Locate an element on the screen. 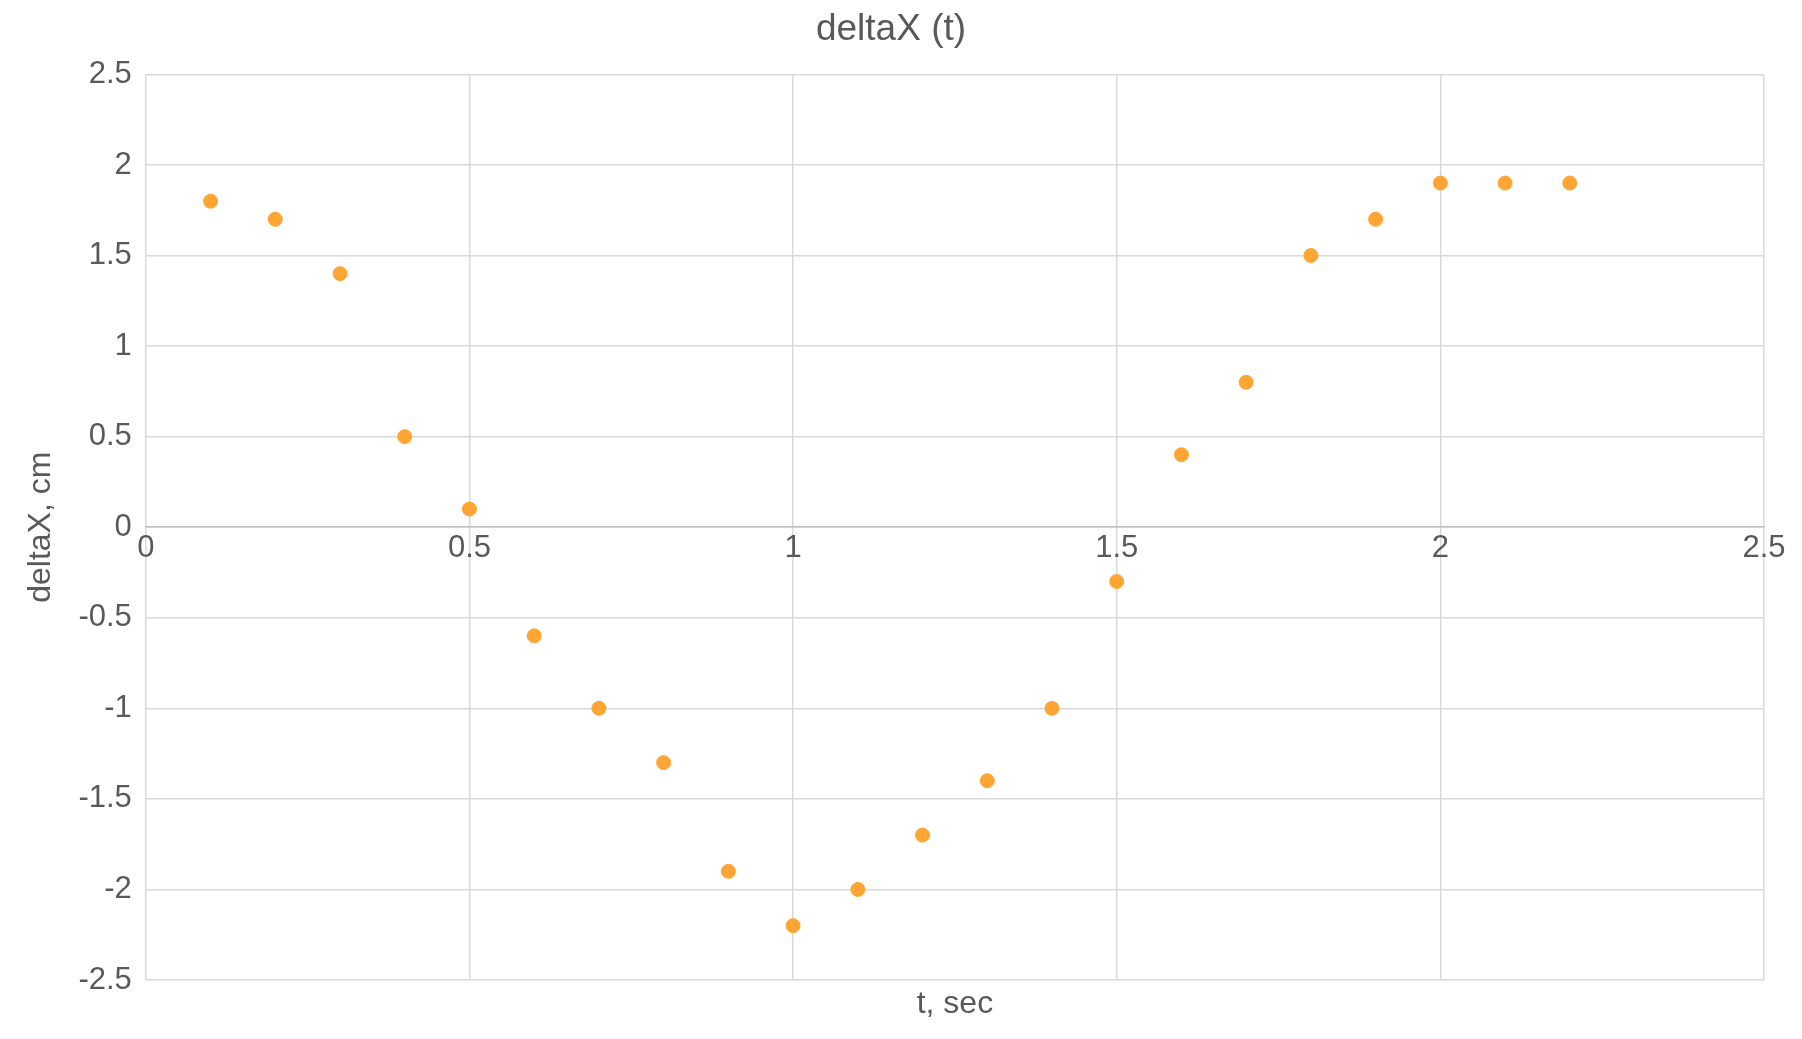 The image size is (1802, 1039). y-axis-title: deltaX, cm is located at coordinates (39, 527).